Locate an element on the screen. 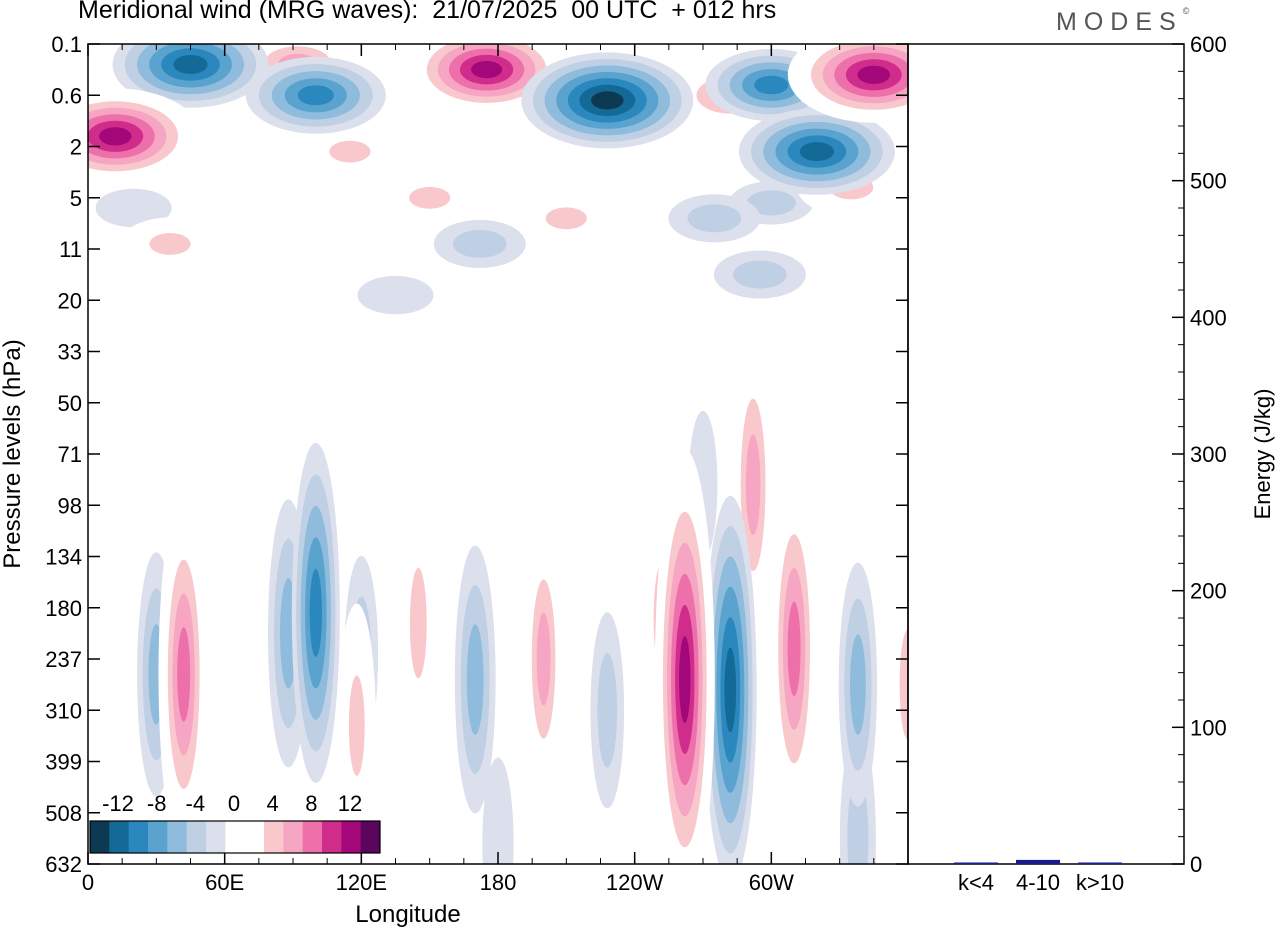 This screenshot has height=930, width=1280. colorbar-label: -12 is located at coordinates (118, 803).